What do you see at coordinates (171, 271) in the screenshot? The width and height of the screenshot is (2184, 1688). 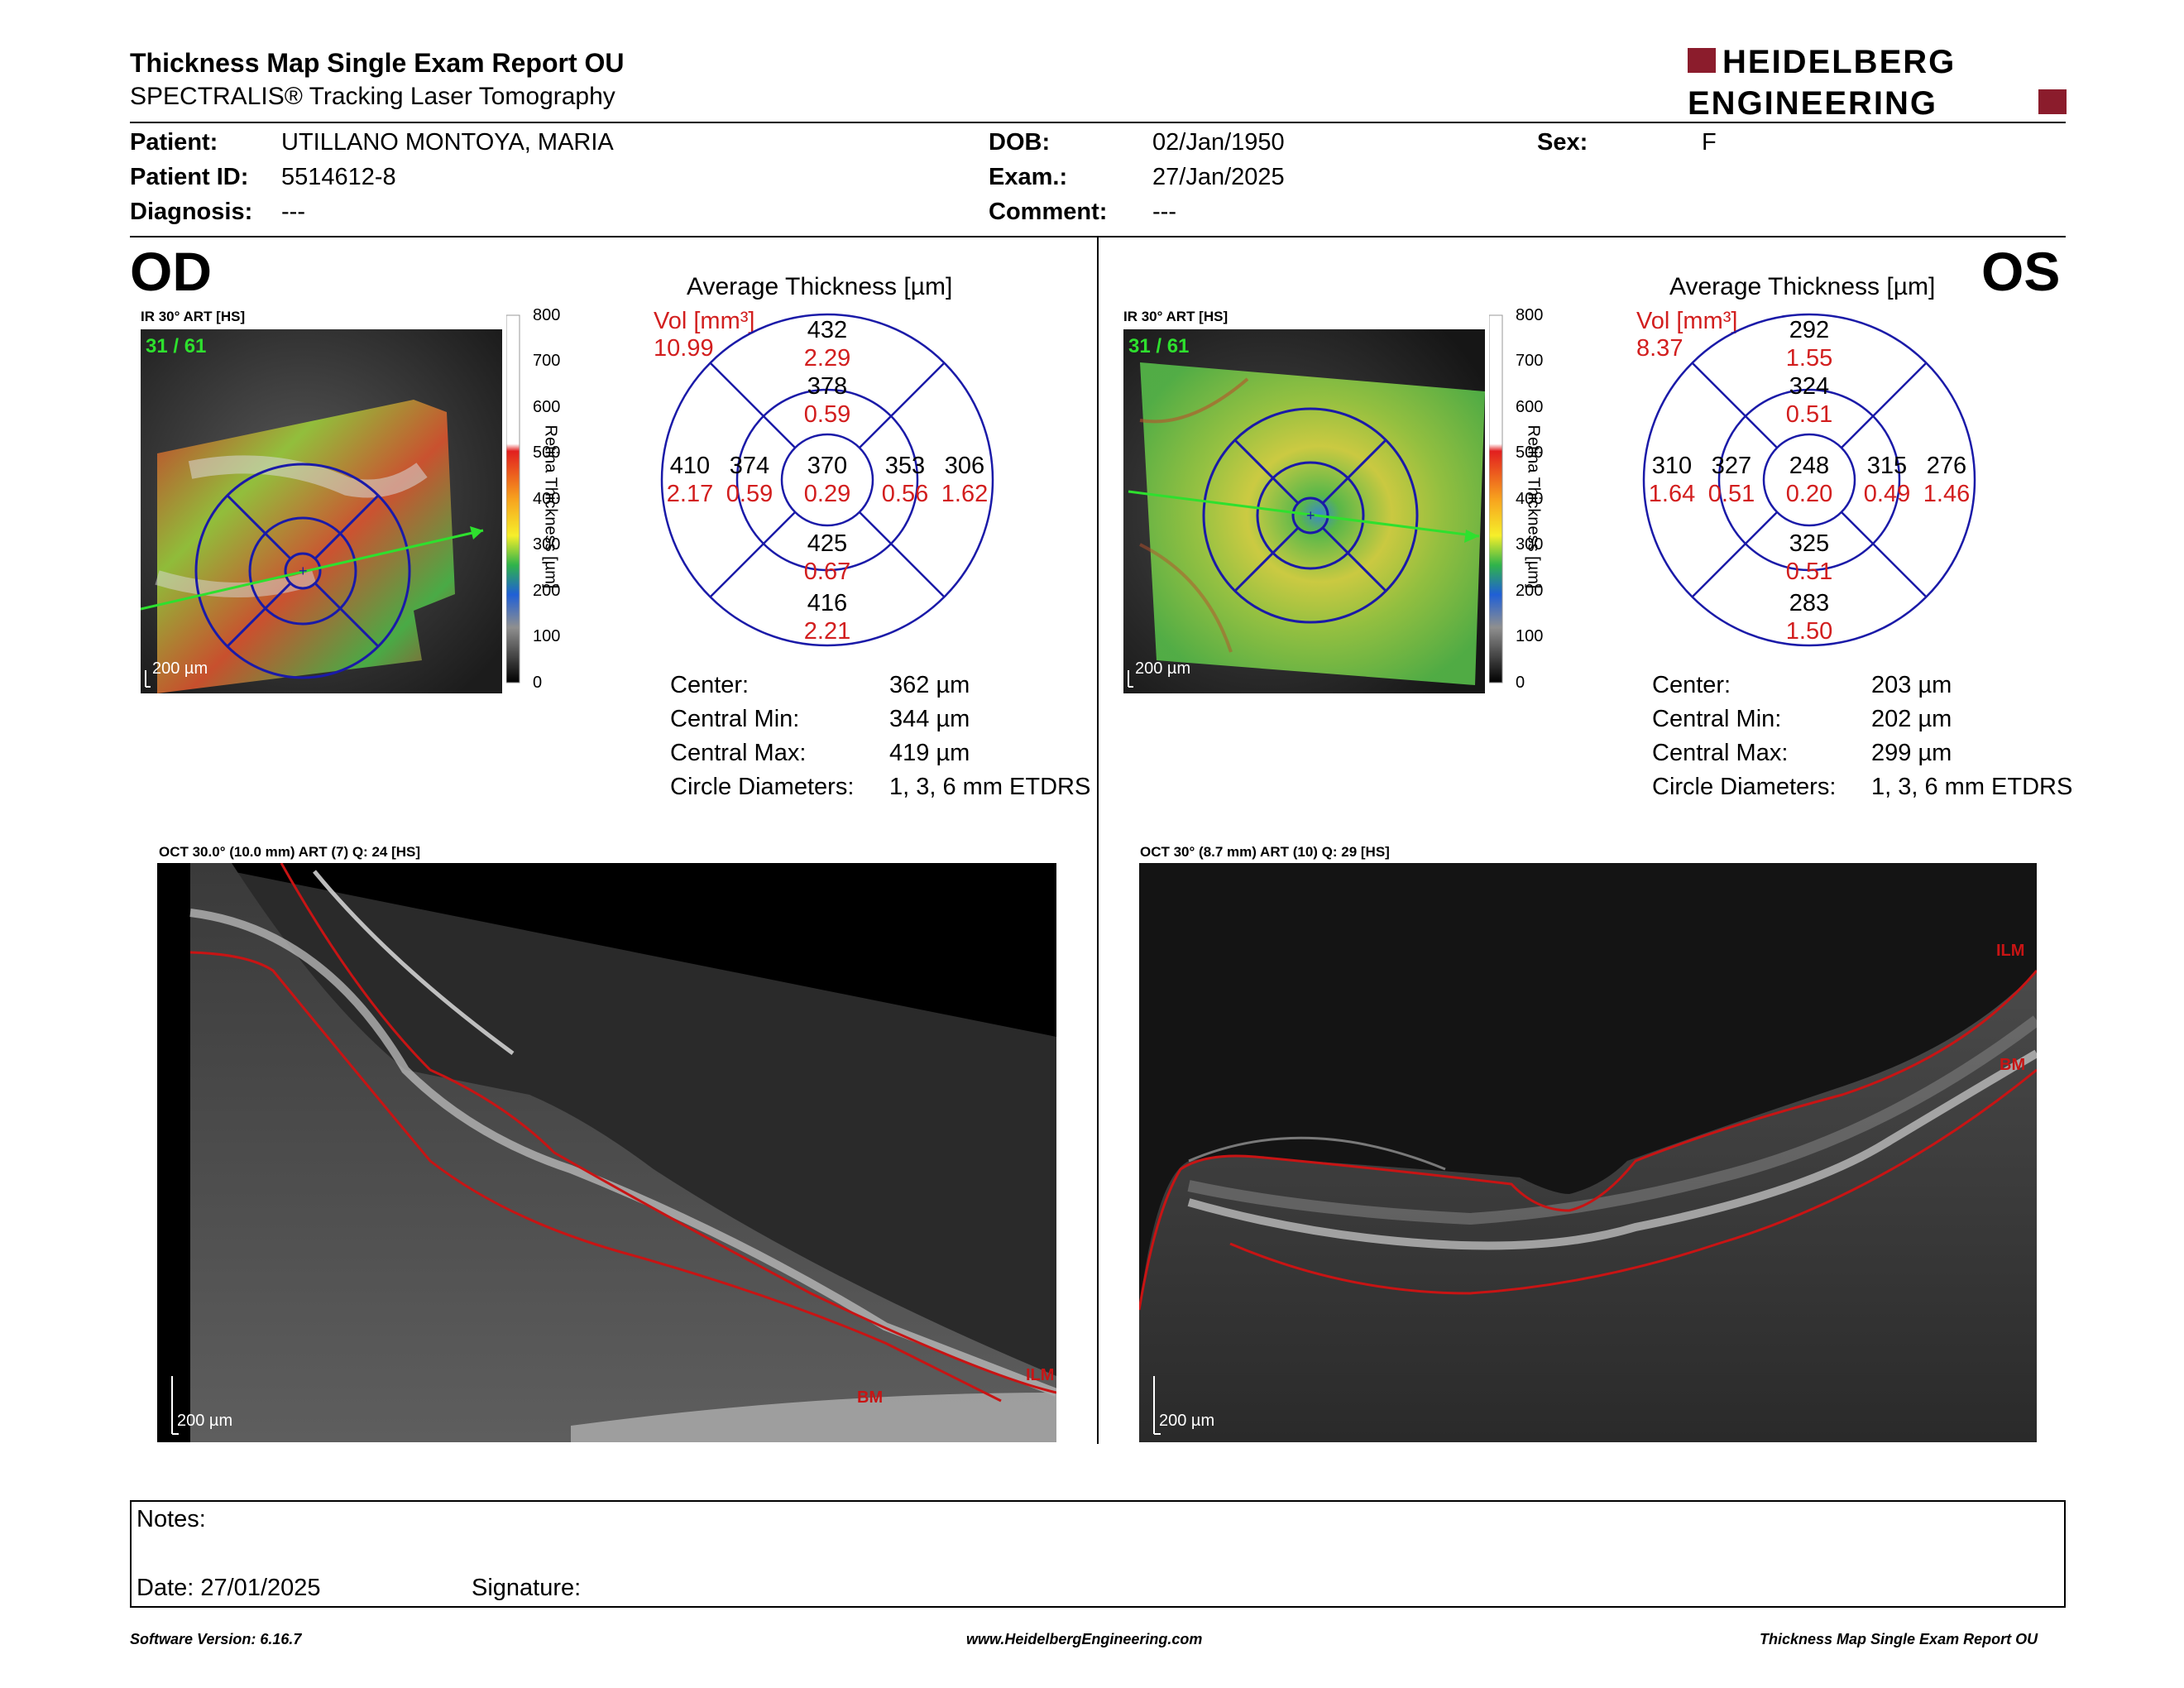 I see `eye-label-od: OD` at bounding box center [171, 271].